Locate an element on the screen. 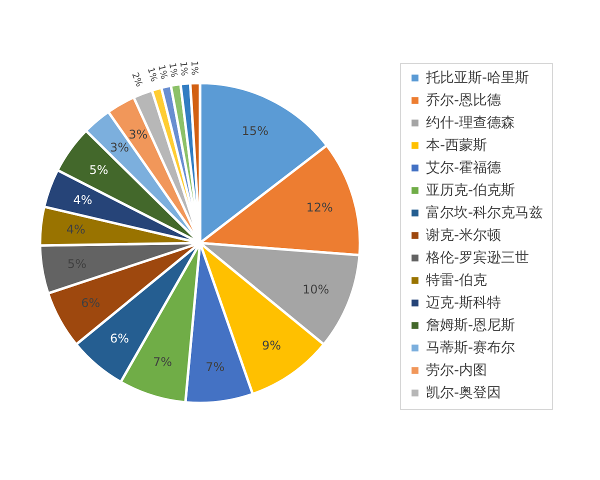 The width and height of the screenshot is (600, 480). legend-label: 约什-理查德森 is located at coordinates (471, 123).